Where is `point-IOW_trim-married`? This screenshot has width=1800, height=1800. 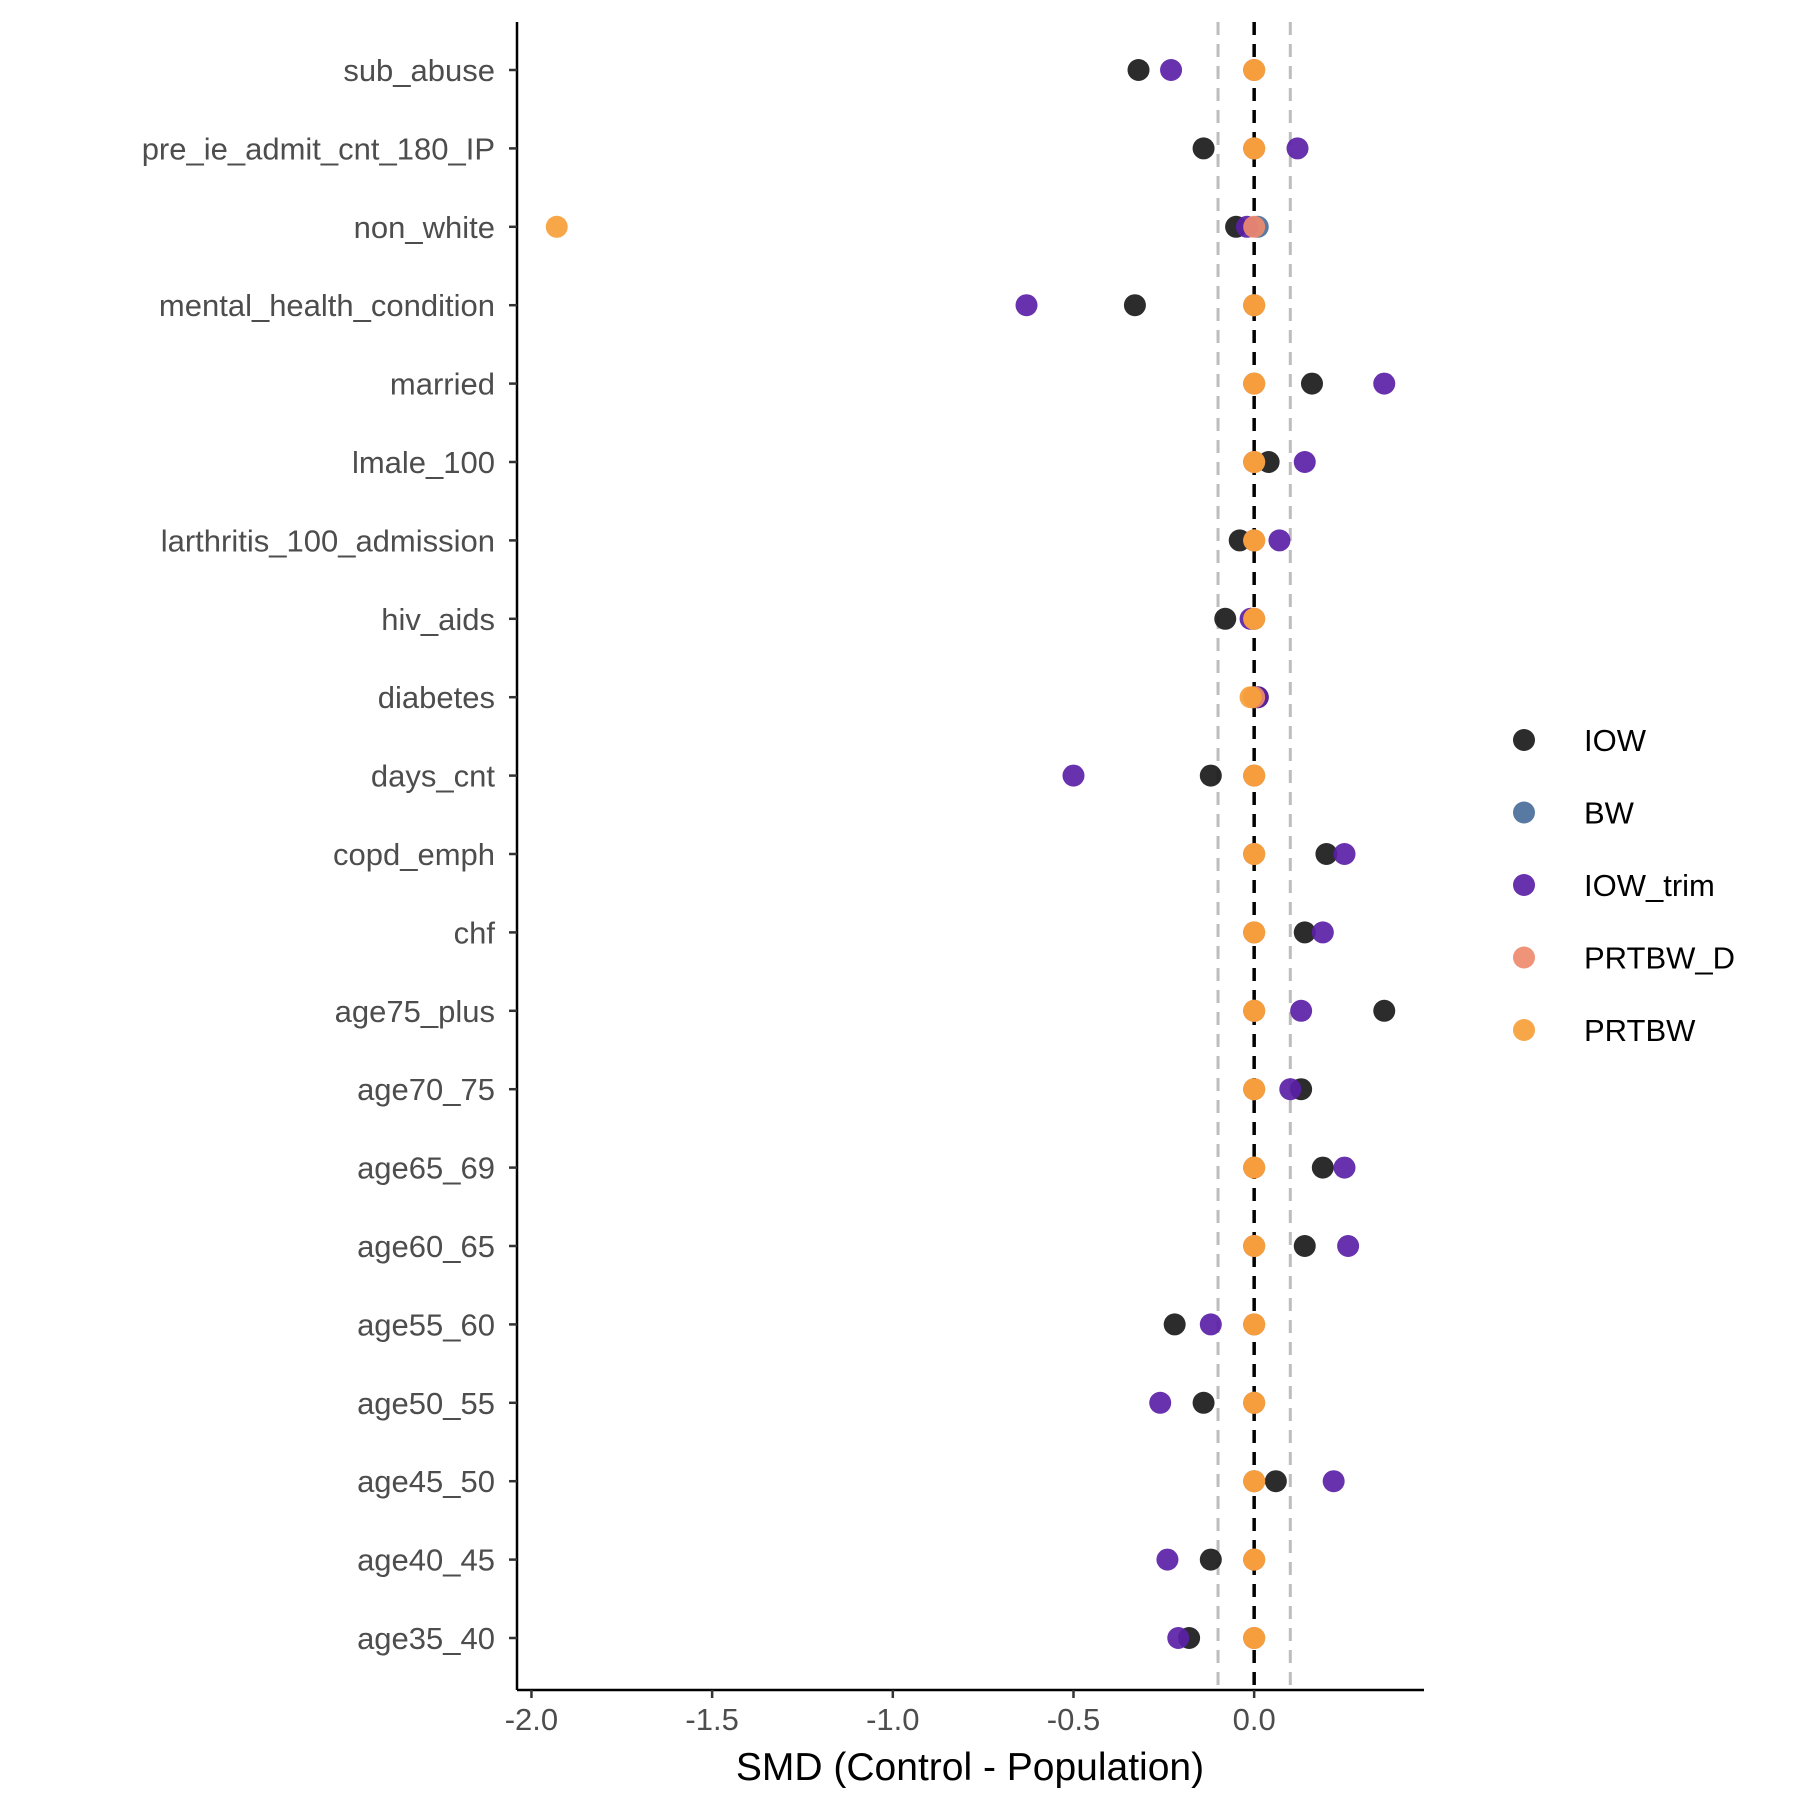
point-IOW_trim-married is located at coordinates (1384, 383).